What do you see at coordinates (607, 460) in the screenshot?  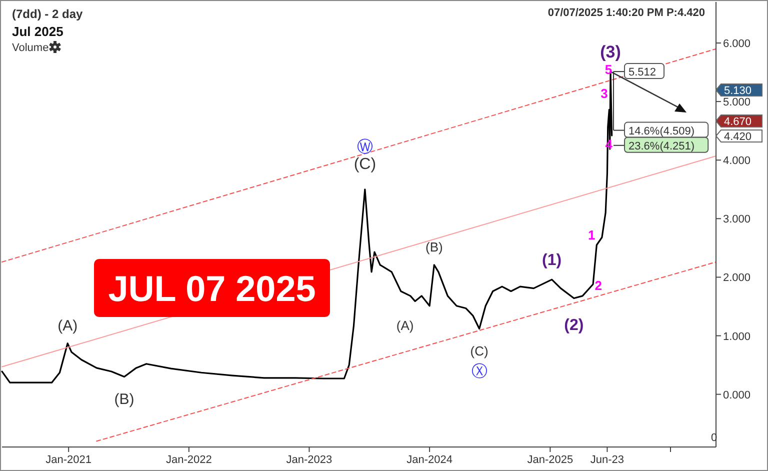 I see `x-tick-label: Jun-23` at bounding box center [607, 460].